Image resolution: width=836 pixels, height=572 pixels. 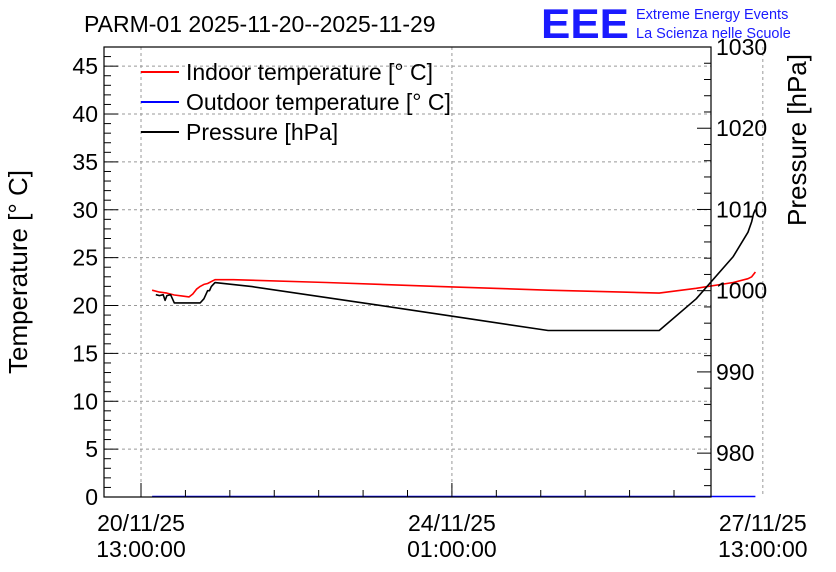 I want to click on right-tick-label: 1020, so click(x=741, y=128).